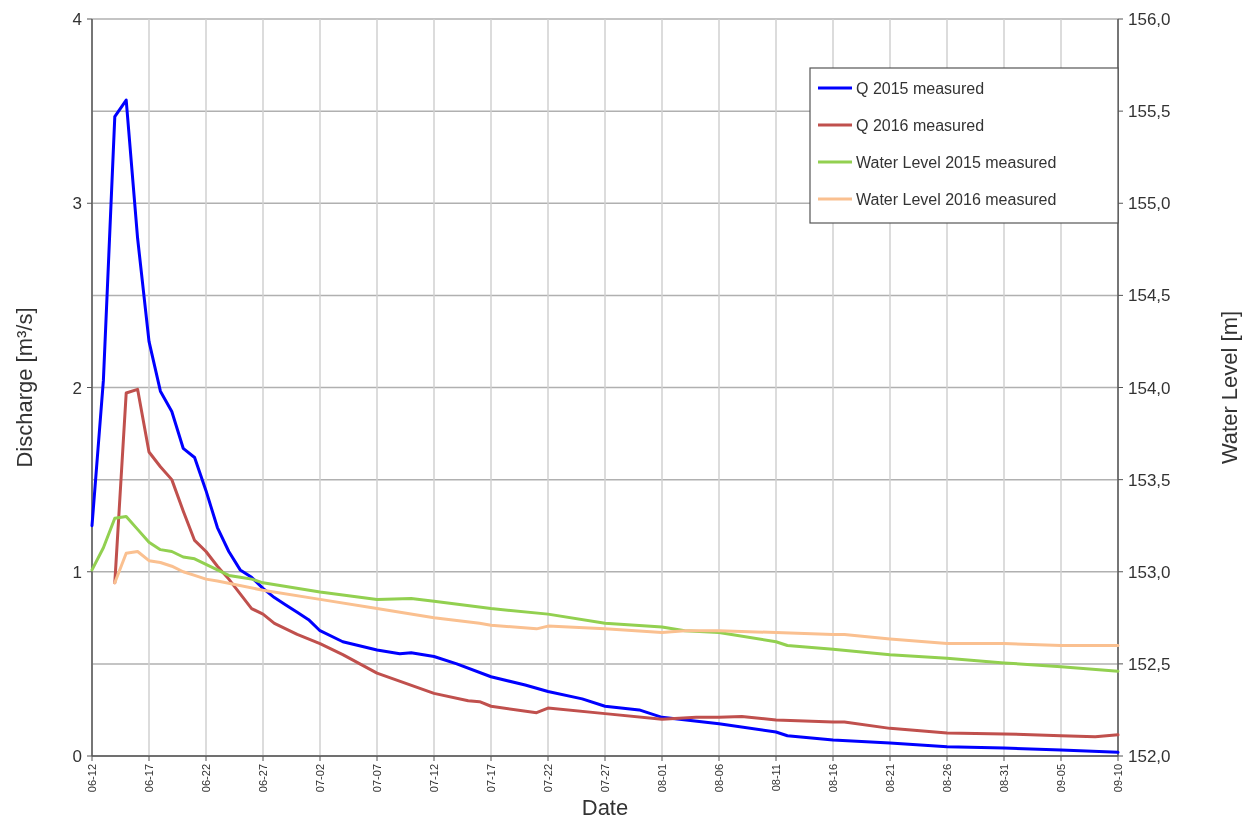 This screenshot has height=821, width=1251. What do you see at coordinates (548, 778) in the screenshot?
I see `x-tick-label: 07-22` at bounding box center [548, 778].